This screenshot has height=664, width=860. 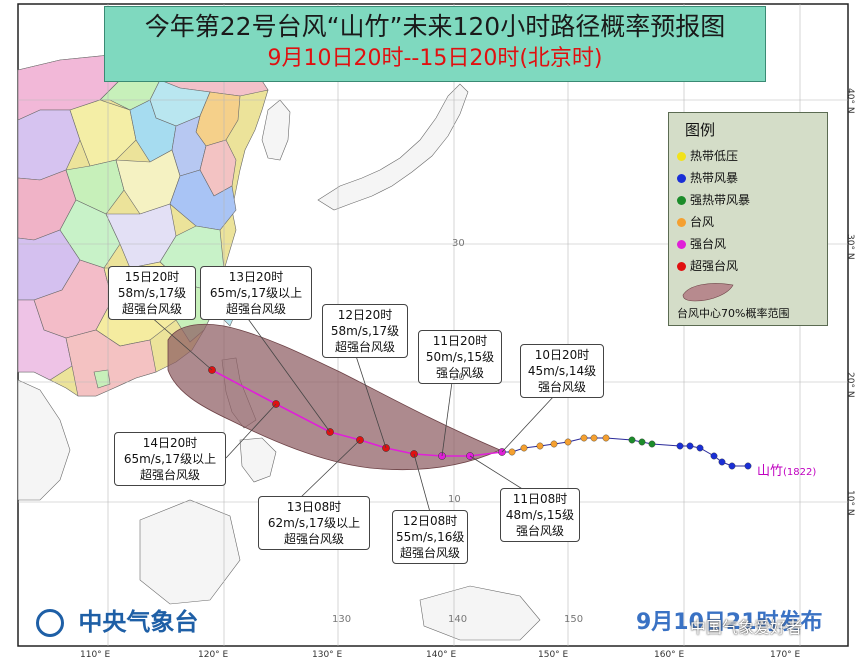 What do you see at coordinates (695, 221) in the screenshot?
I see `legend-item-ty: 台风` at bounding box center [695, 221].